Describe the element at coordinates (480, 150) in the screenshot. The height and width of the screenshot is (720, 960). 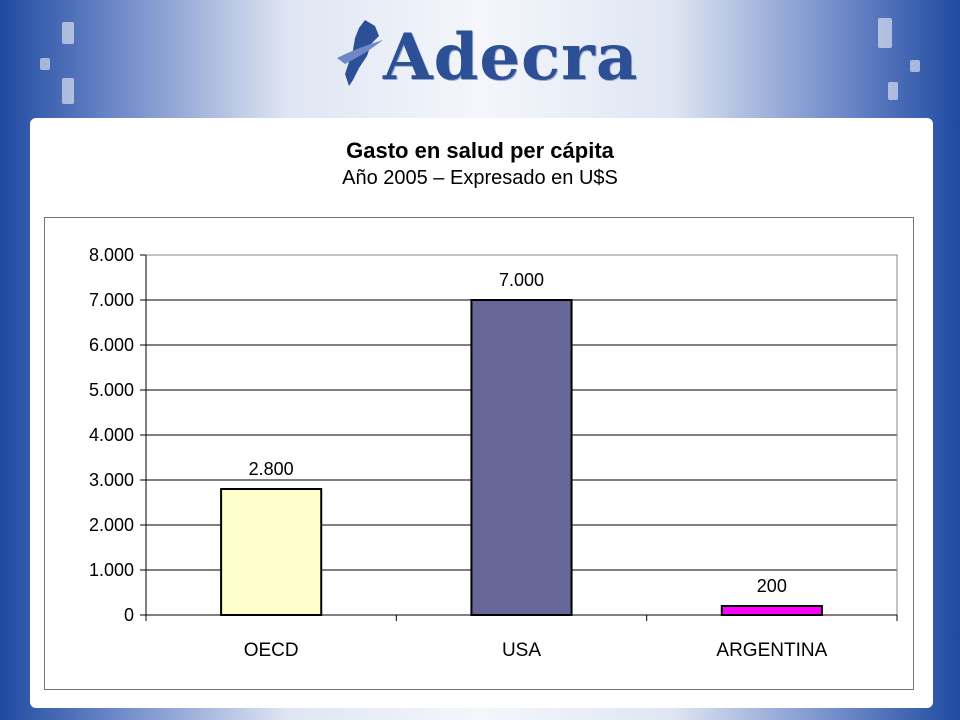
I see `chart-title: Gasto en salud per cápita` at that location.